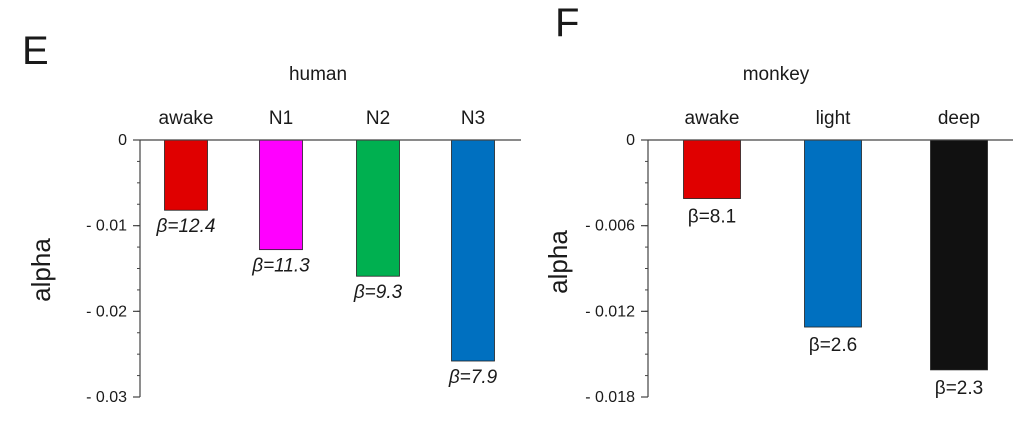  What do you see at coordinates (959, 388) in the screenshot?
I see `beta-annotation: β=2.3` at bounding box center [959, 388].